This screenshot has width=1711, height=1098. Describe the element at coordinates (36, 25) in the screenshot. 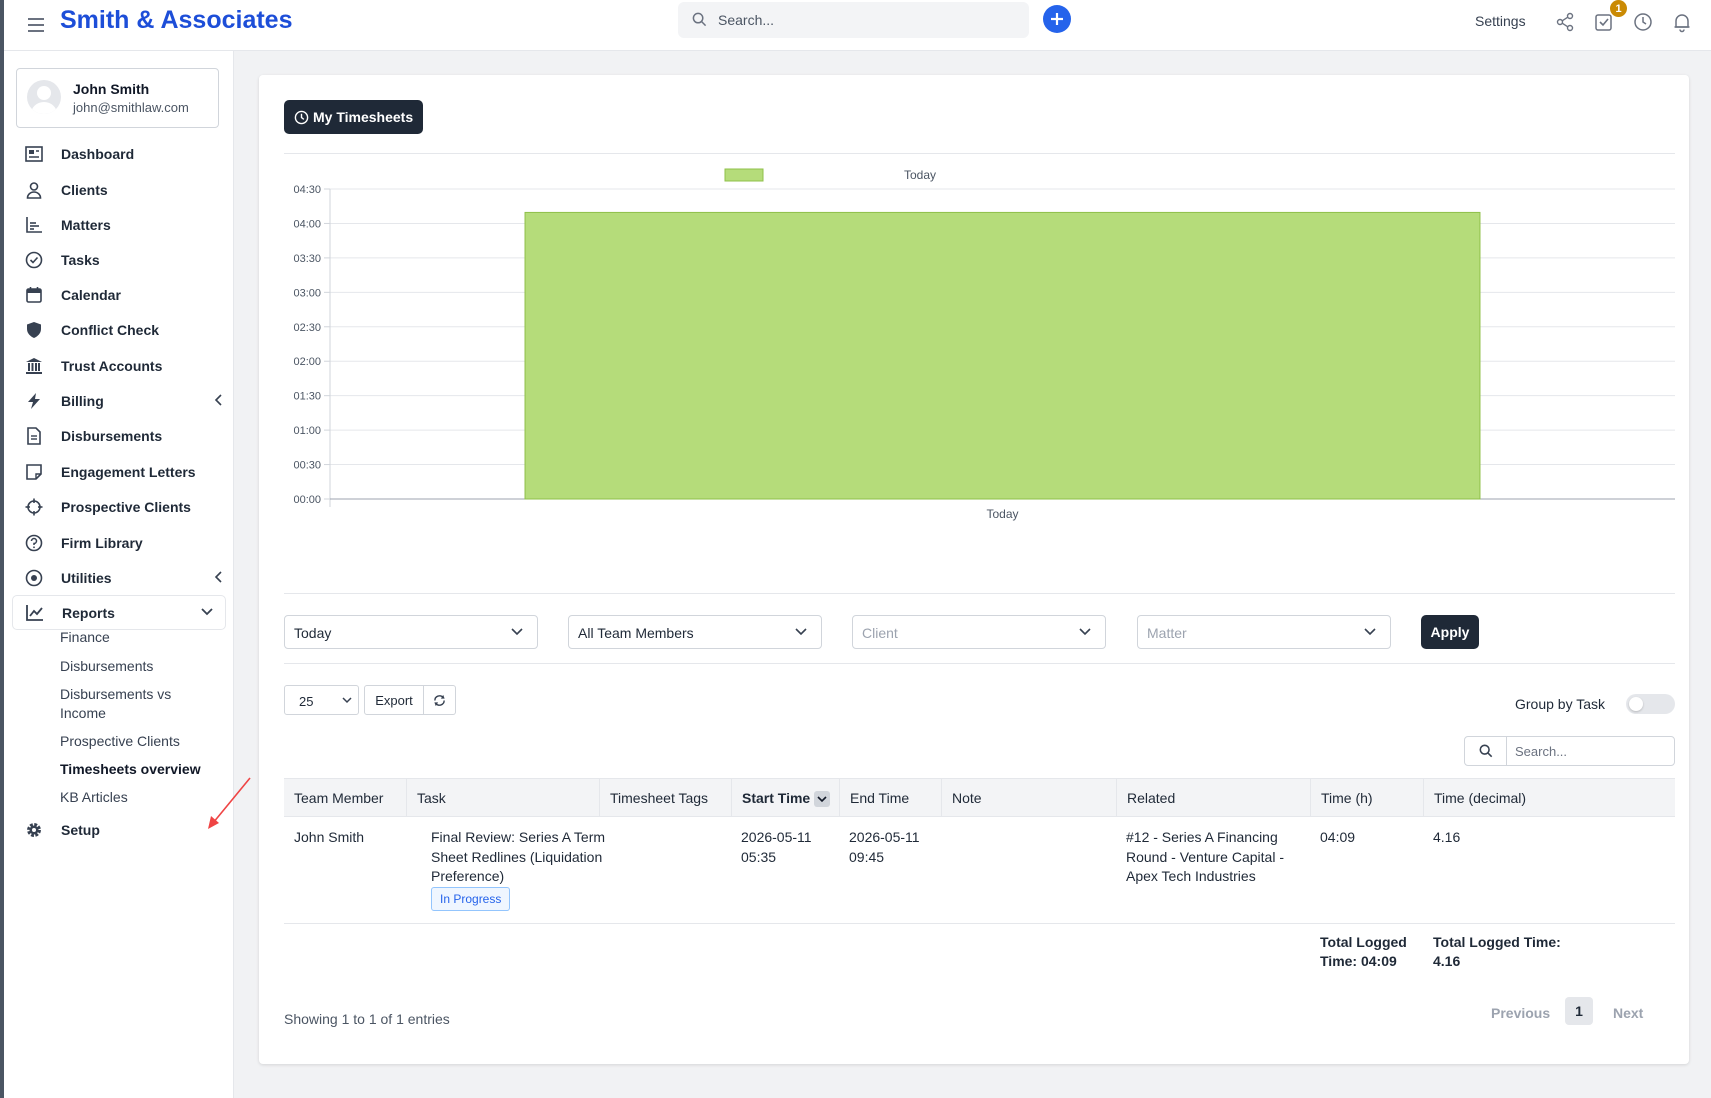

I see `menu-toggle-icon` at that location.